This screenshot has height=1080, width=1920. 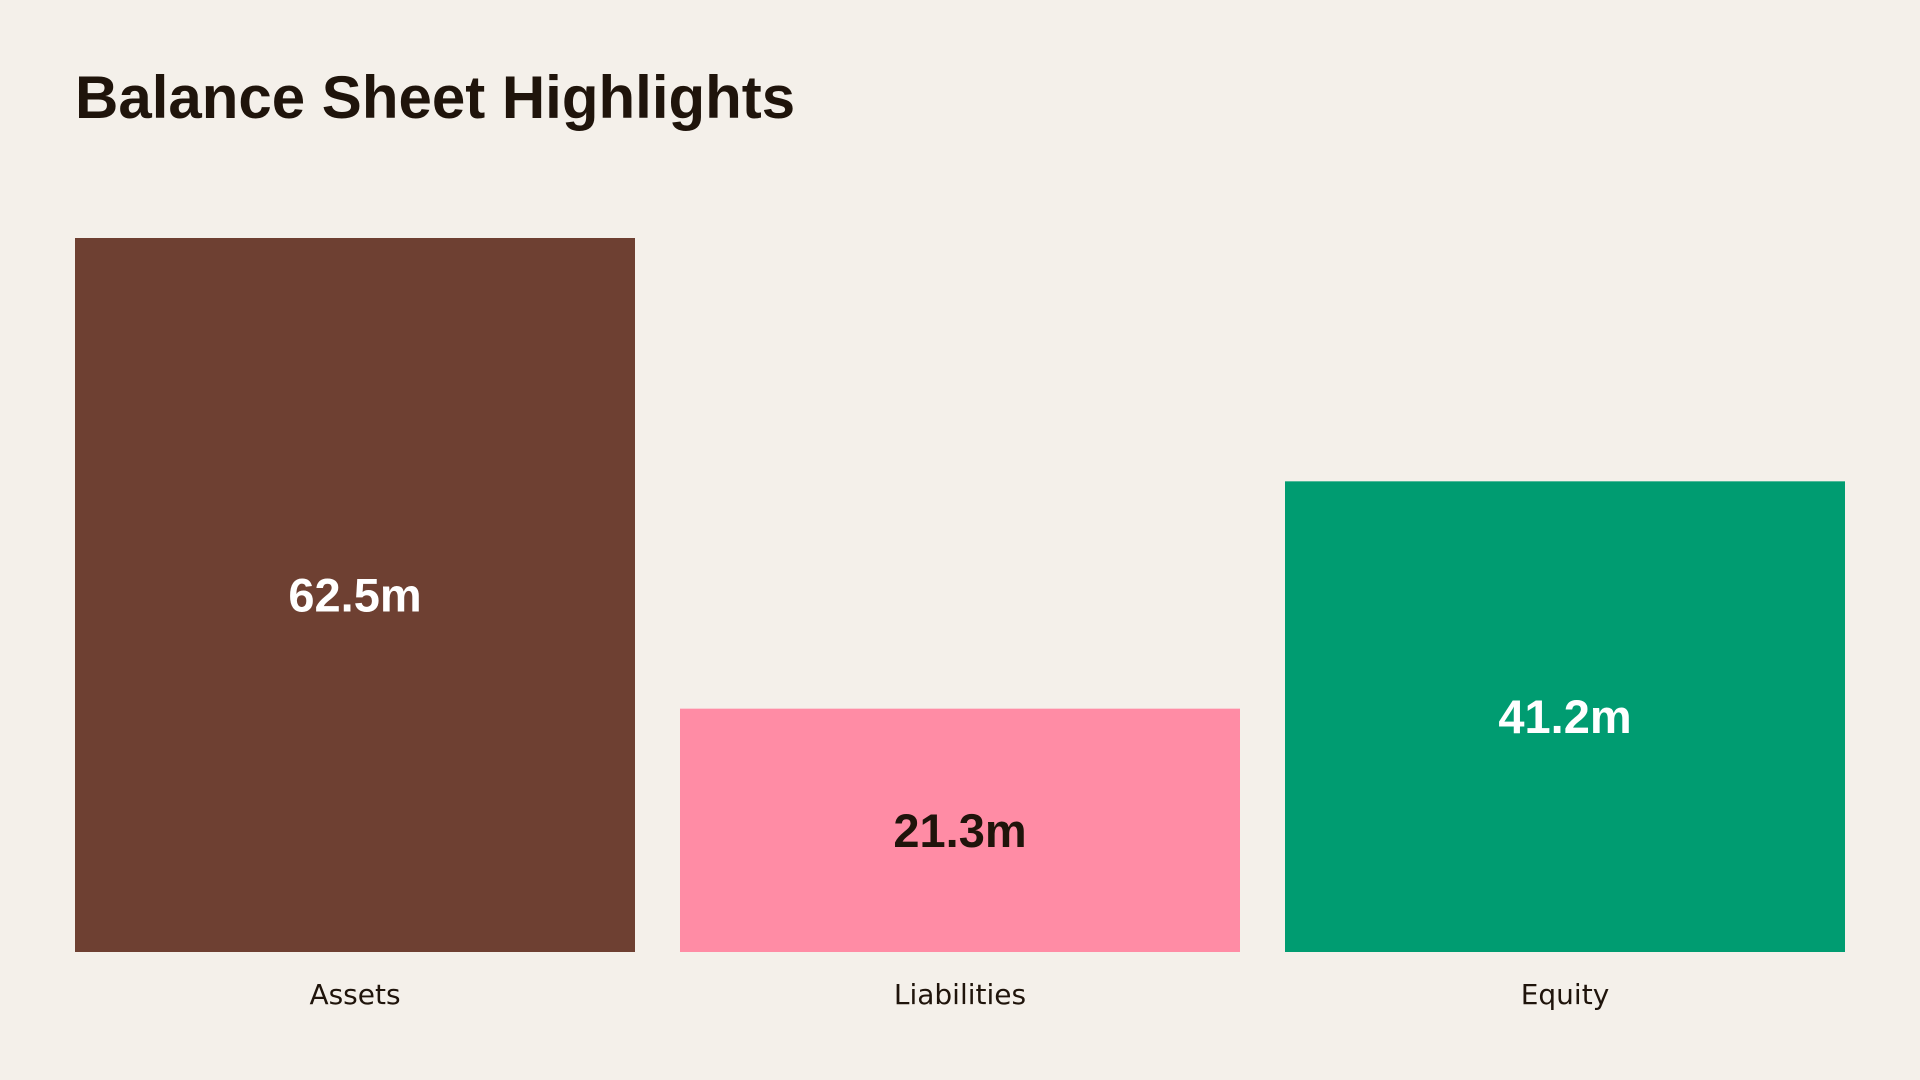 What do you see at coordinates (354, 994) in the screenshot?
I see `category-label-assets: Assets` at bounding box center [354, 994].